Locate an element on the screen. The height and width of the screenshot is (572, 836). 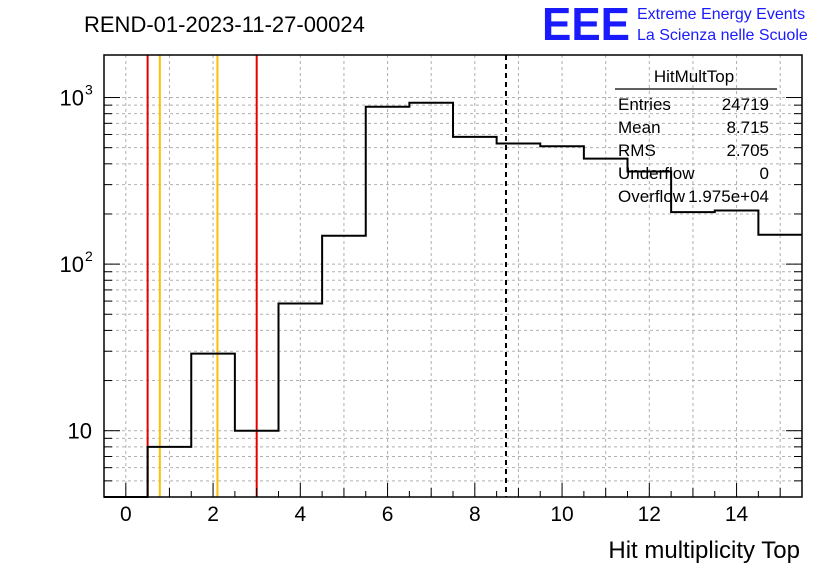
chart-title: REND-01-2023-11-27-00024 is located at coordinates (224, 24).